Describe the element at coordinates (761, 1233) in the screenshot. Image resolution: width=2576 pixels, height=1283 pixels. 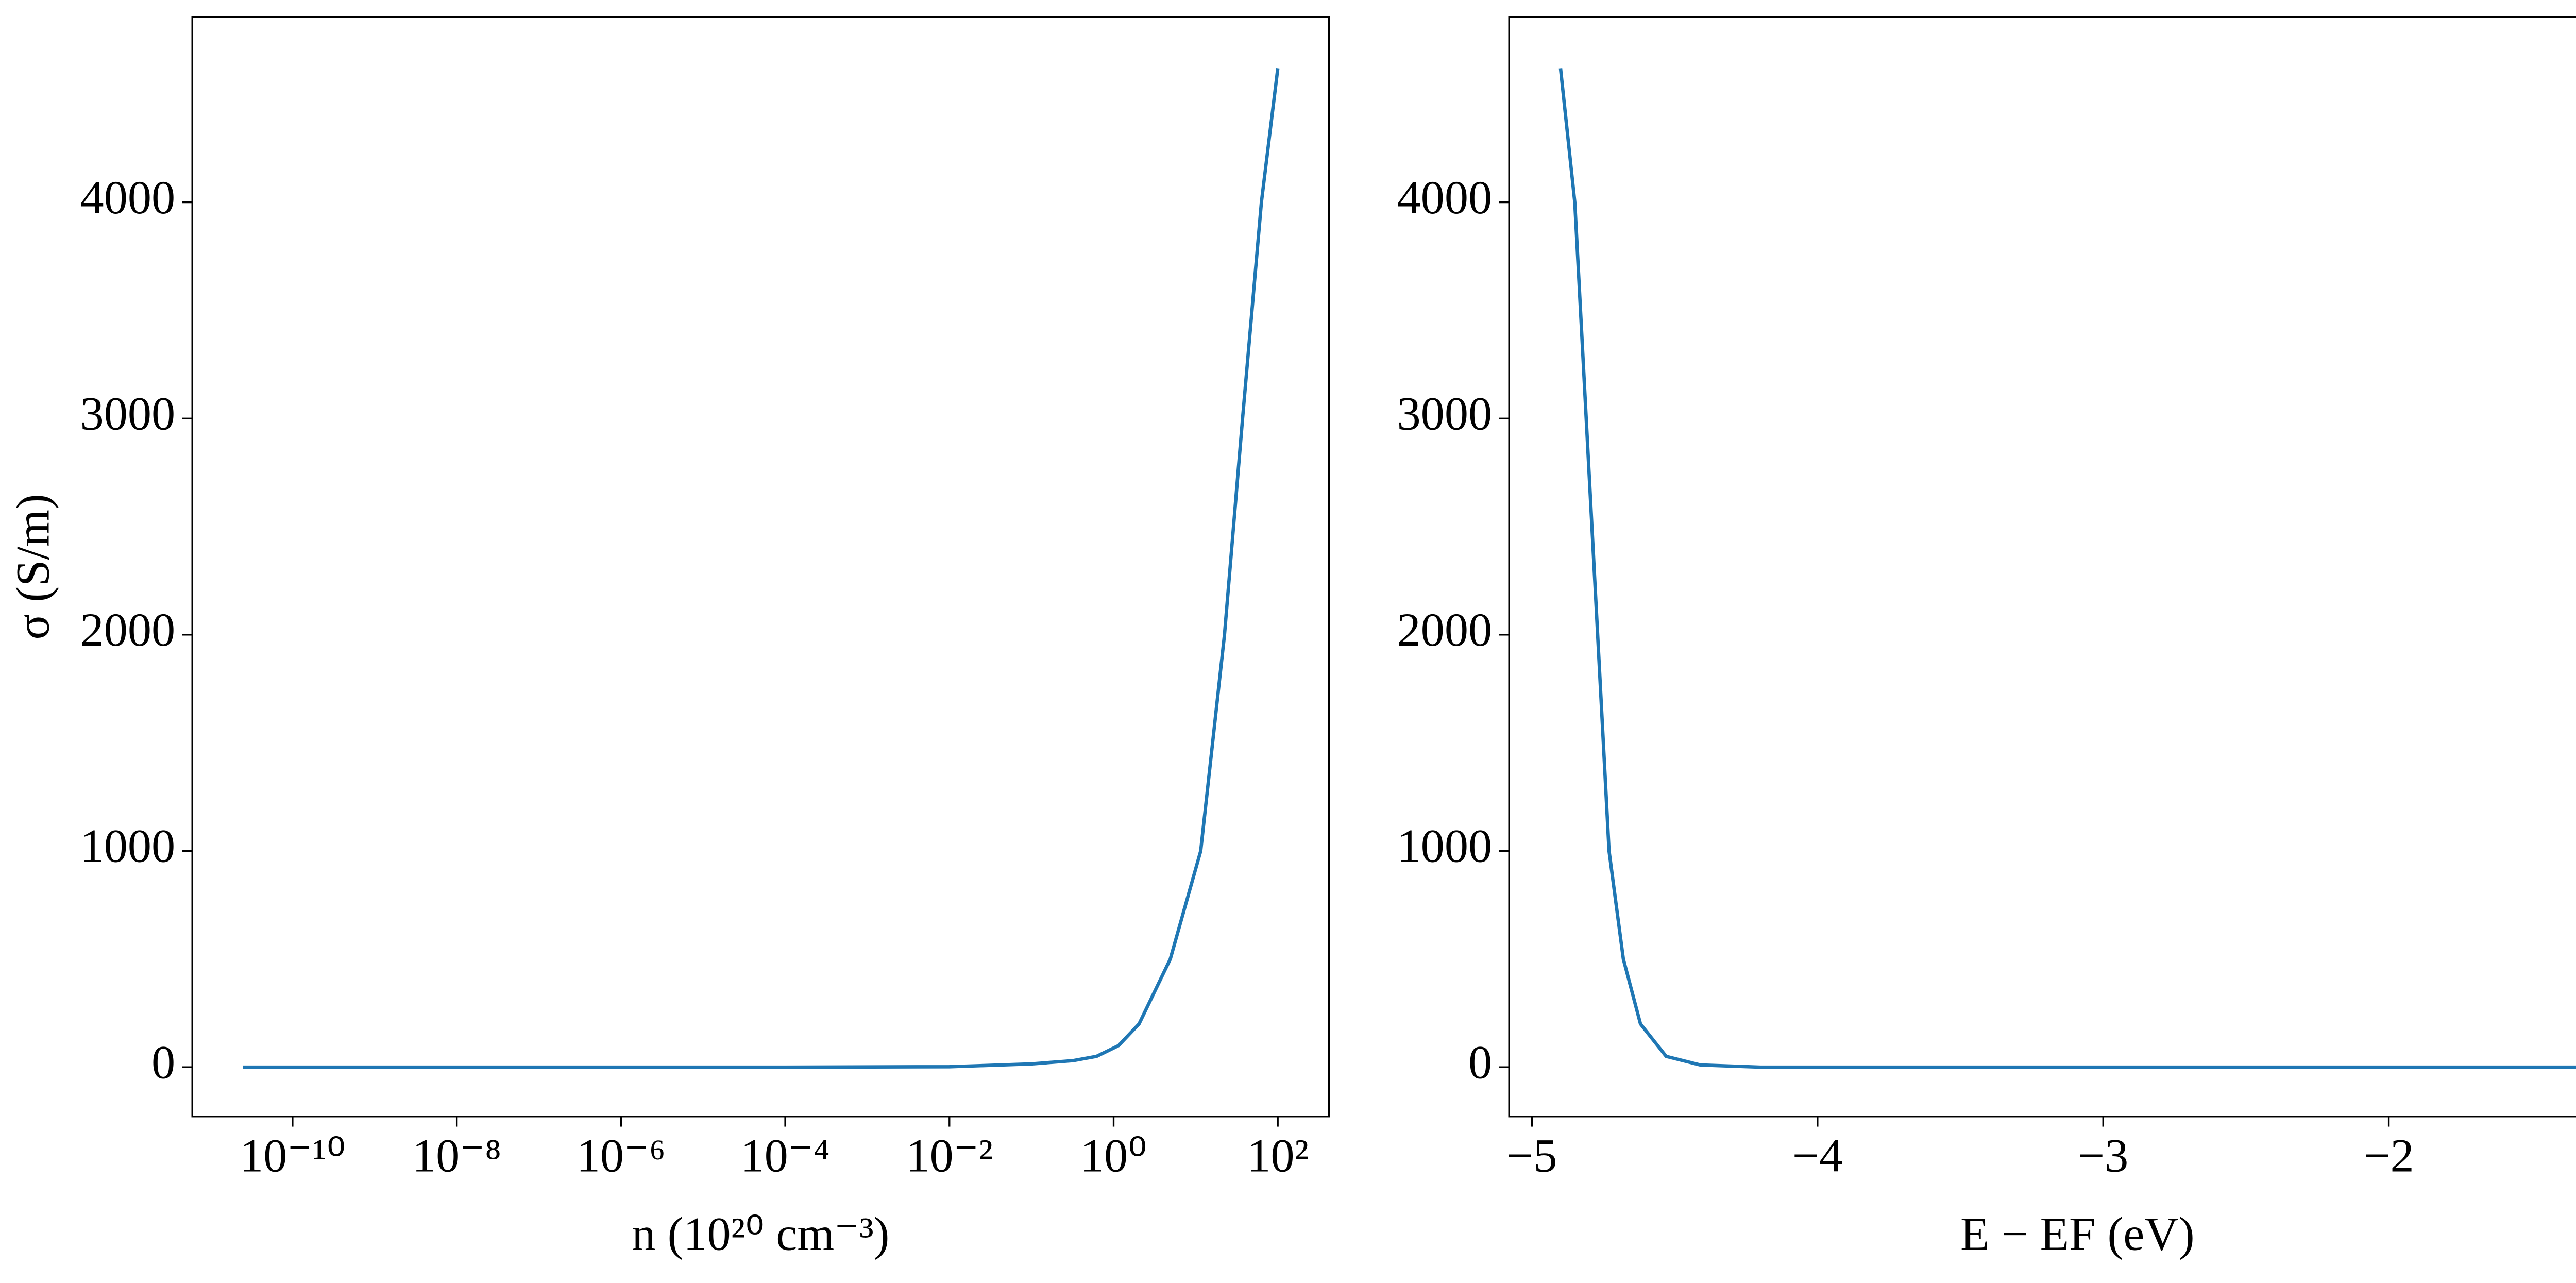
I see `x-axis-label: n (10²⁰ cm⁻³)` at that location.